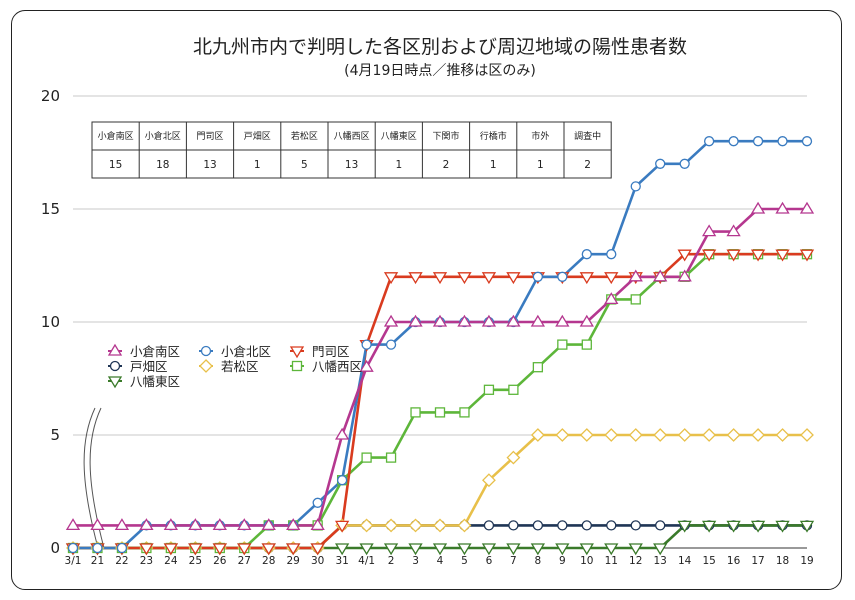  What do you see at coordinates (115, 165) in the screenshot?
I see `table-value-cell: 15` at bounding box center [115, 165].